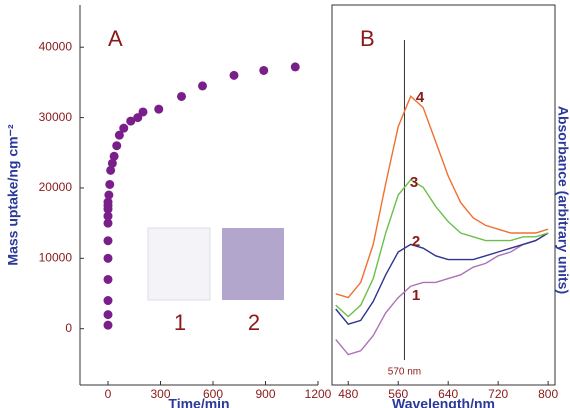 The width and height of the screenshot is (570, 408). What do you see at coordinates (448, 394) in the screenshot?
I see `x-tick-label: 640` at bounding box center [448, 394].